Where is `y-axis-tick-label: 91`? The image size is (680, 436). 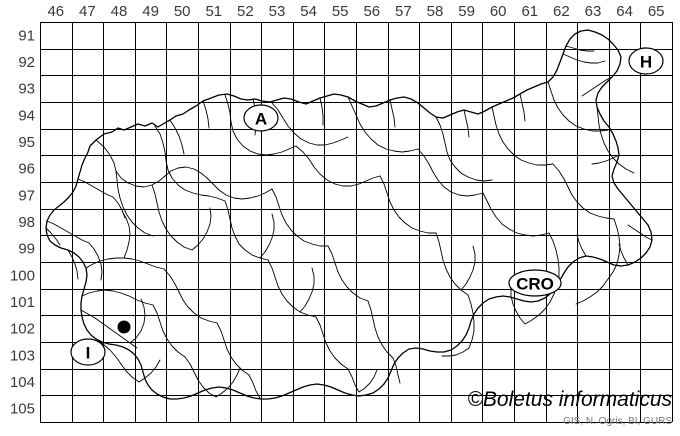 y-axis-tick-label: 91 is located at coordinates (26, 35).